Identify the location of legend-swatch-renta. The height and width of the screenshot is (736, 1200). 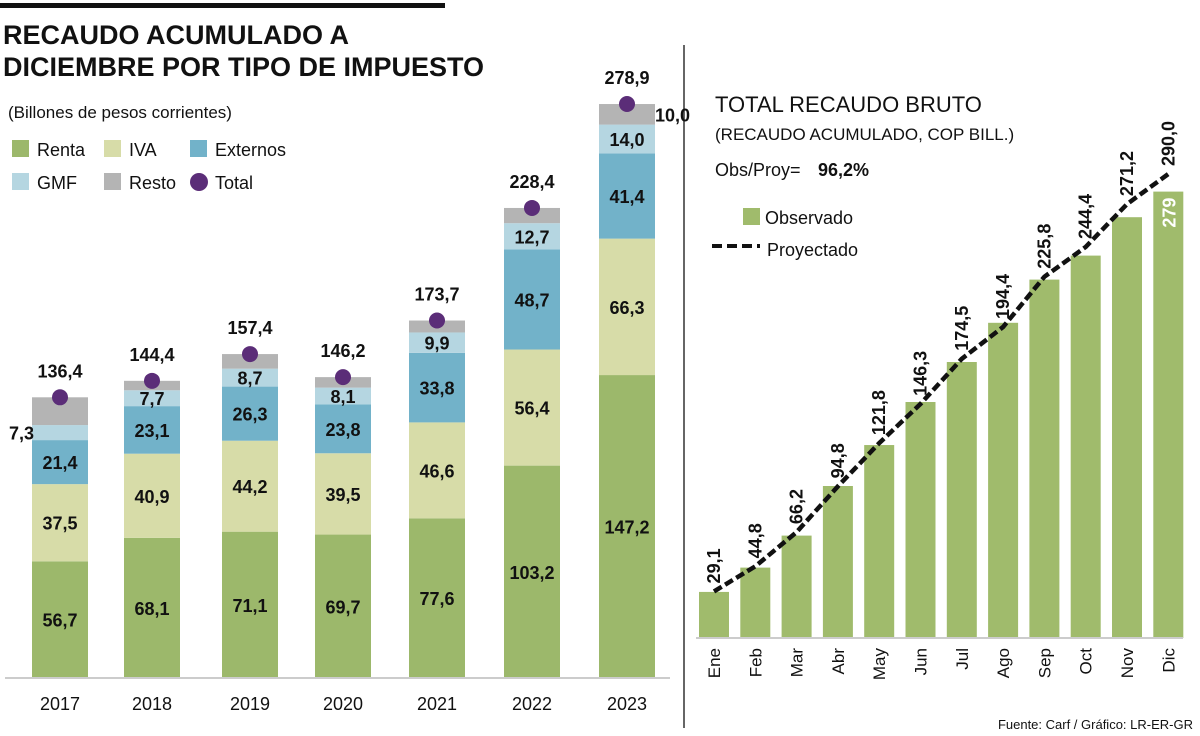
(20, 148).